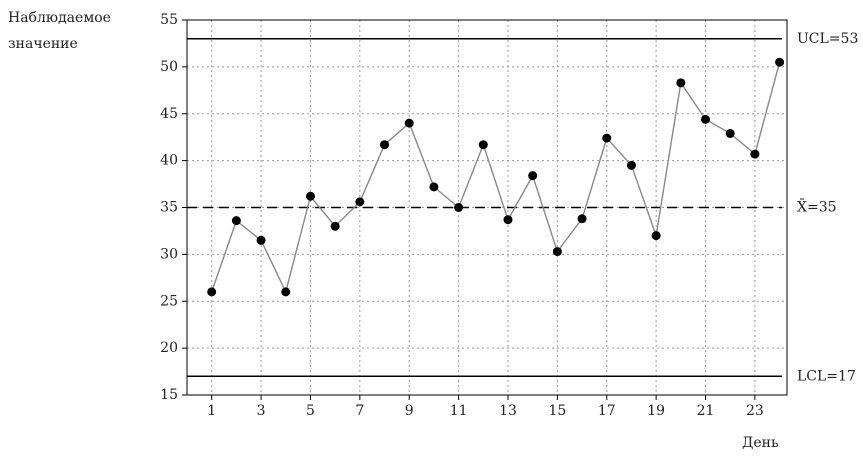 The height and width of the screenshot is (462, 863). I want to click on control-label: LCL=17, so click(826, 376).